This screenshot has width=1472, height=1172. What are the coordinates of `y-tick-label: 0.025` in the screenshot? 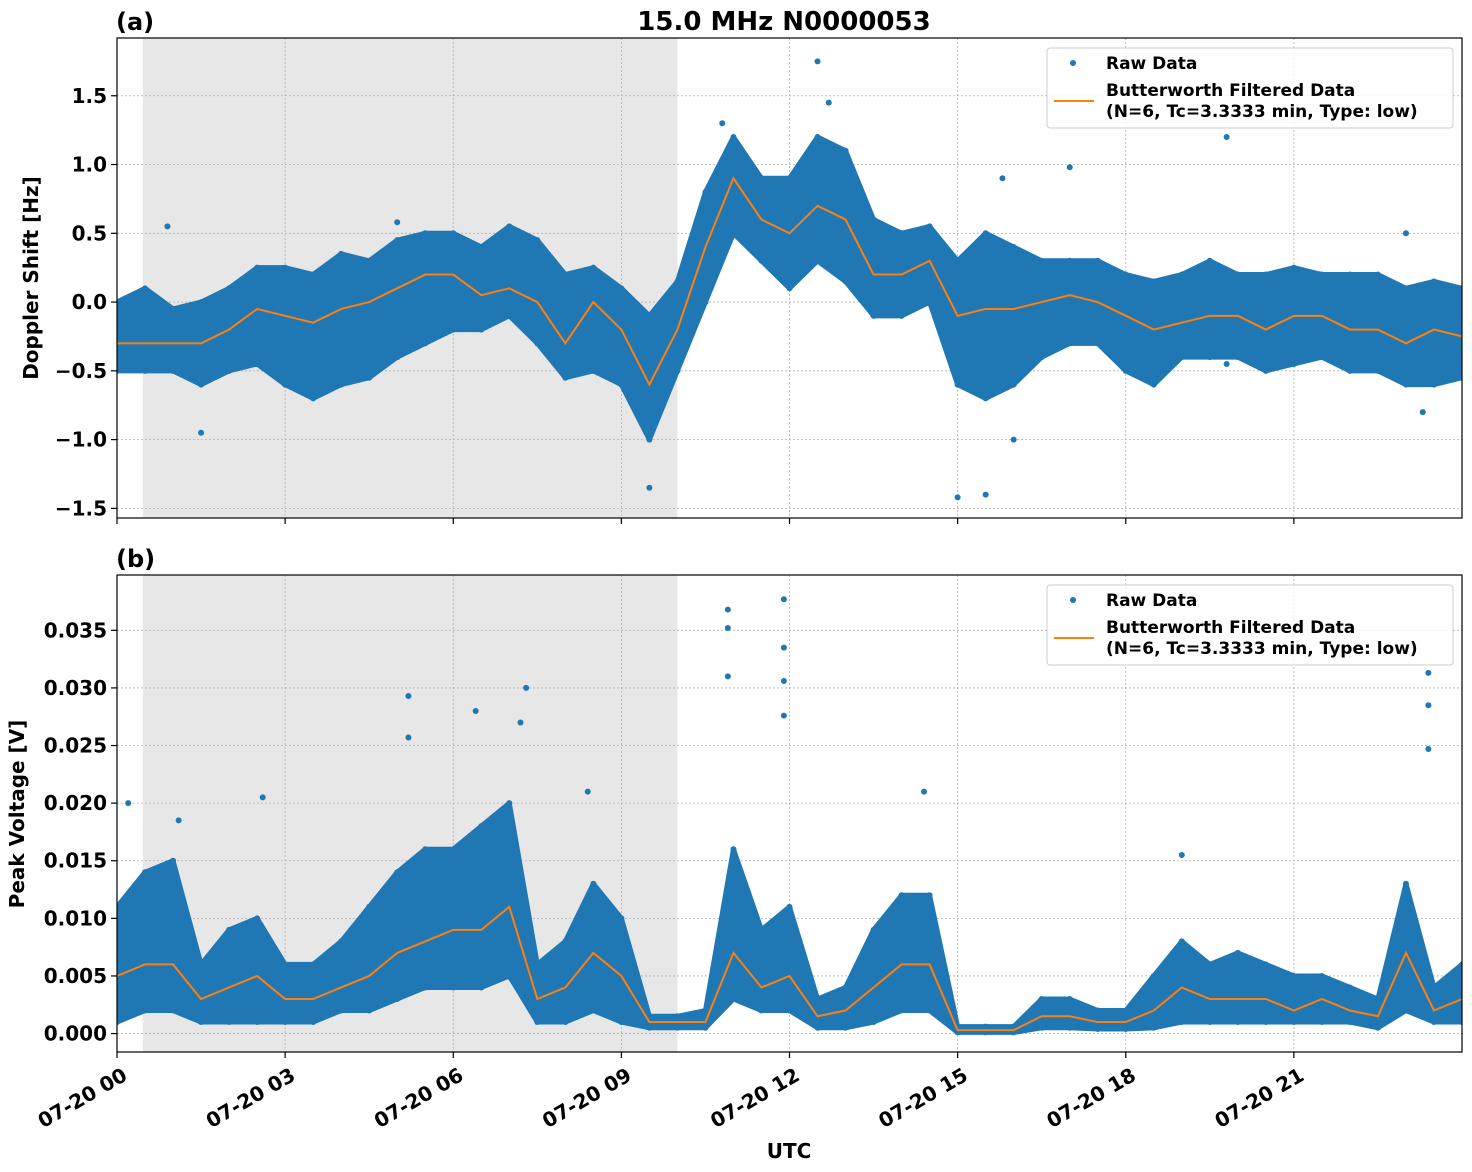 It's located at (75, 746).